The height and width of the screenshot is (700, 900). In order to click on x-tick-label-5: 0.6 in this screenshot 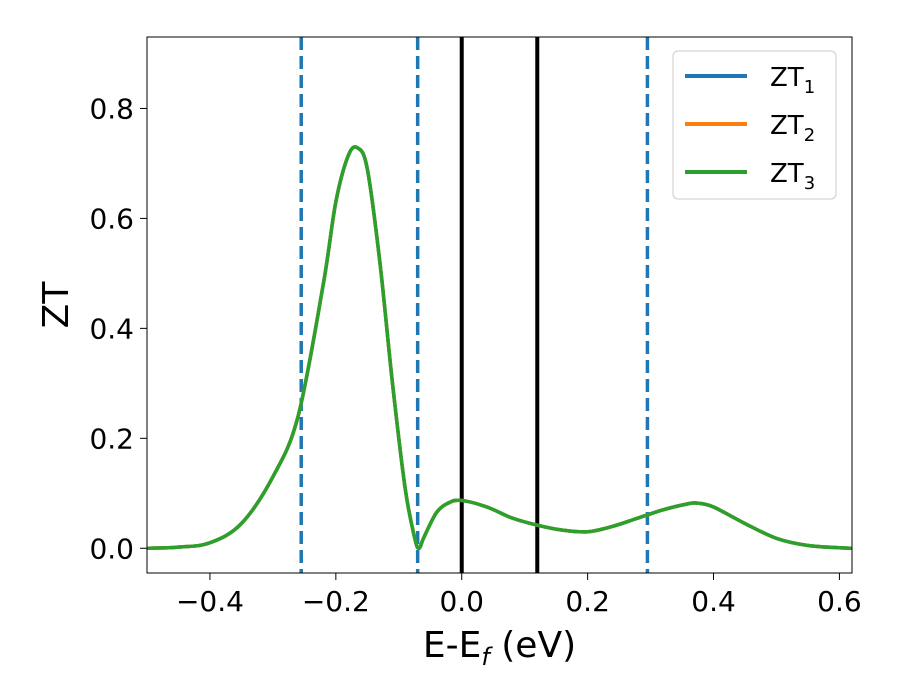, I will do `click(839, 601)`.